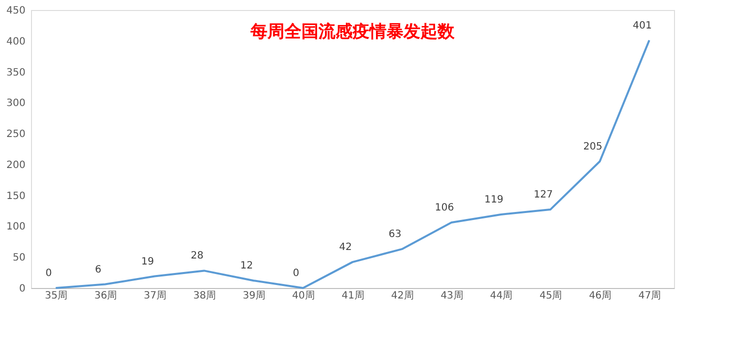 Image resolution: width=730 pixels, height=355 pixels. Describe the element at coordinates (650, 296) in the screenshot. I see `x-tick-label: 47周` at that location.